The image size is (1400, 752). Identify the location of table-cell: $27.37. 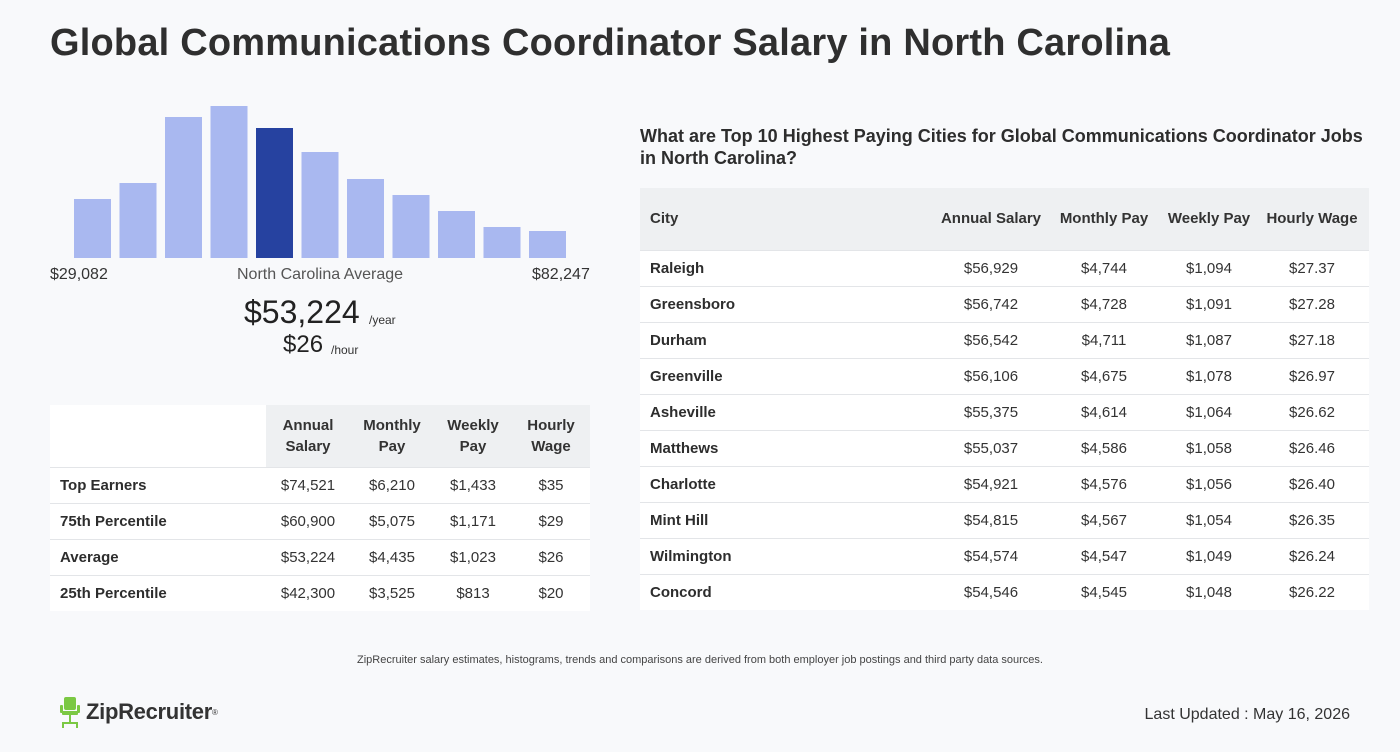
(1312, 267).